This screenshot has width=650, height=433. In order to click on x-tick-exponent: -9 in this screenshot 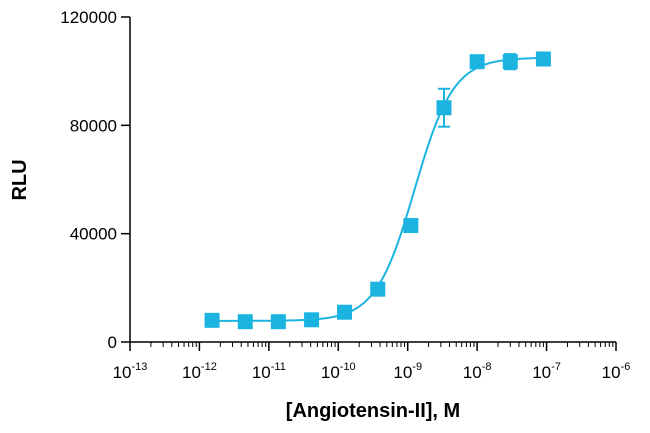, I will do `click(417, 367)`.